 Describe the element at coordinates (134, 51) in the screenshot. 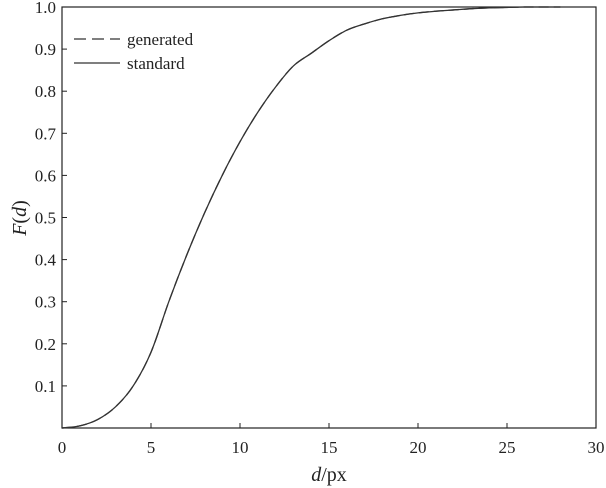

I see `legend: generated standard` at that location.